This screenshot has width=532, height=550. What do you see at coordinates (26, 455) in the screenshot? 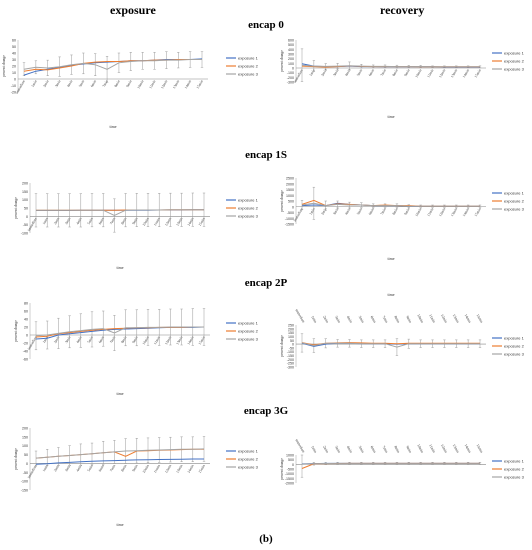
I see `y-tick-label: 50` at bounding box center [26, 455].